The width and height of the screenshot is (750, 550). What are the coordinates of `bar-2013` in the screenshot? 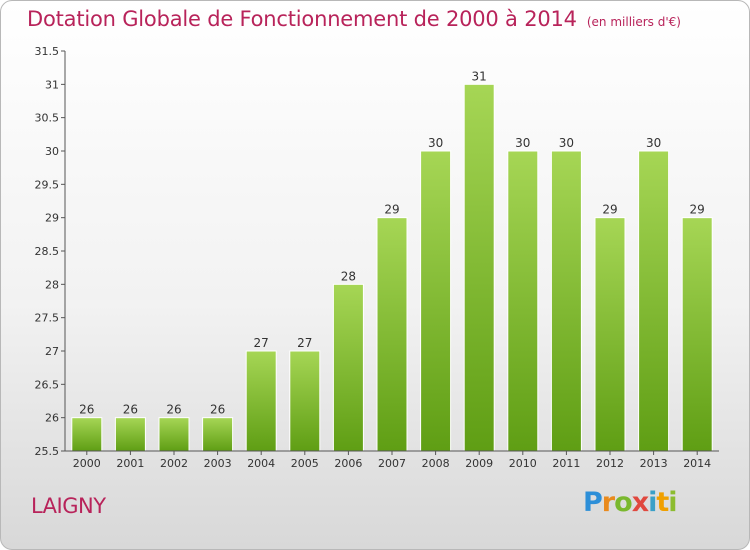 It's located at (654, 301).